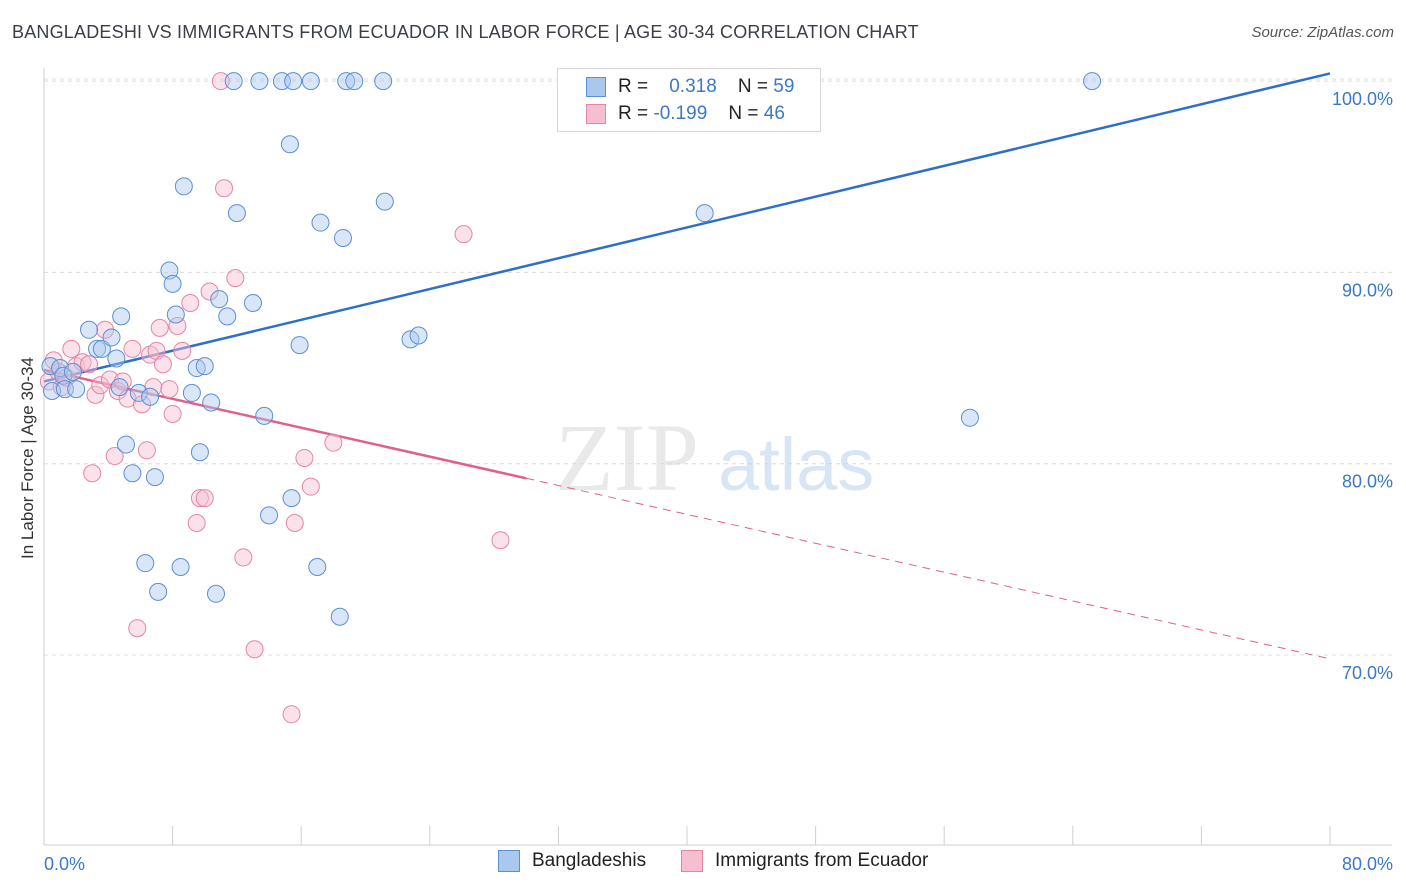 The width and height of the screenshot is (1406, 892). I want to click on legend-item-ecuador: Immigrants from Ecuador, so click(804, 861).